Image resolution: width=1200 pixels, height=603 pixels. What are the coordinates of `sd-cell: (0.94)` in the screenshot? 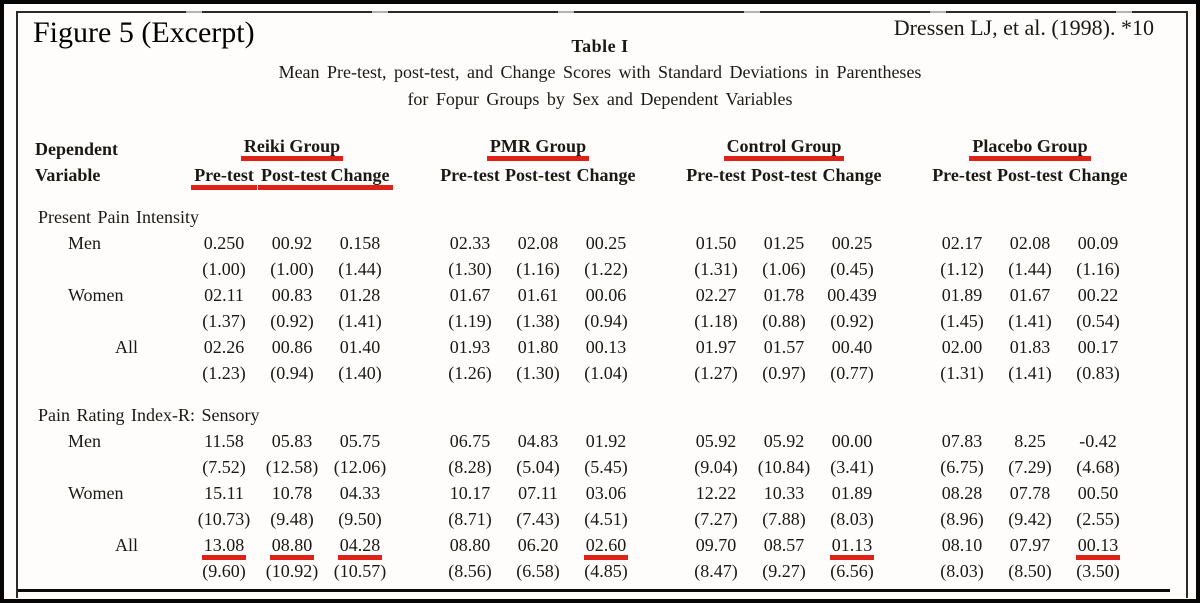 It's located at (606, 321).